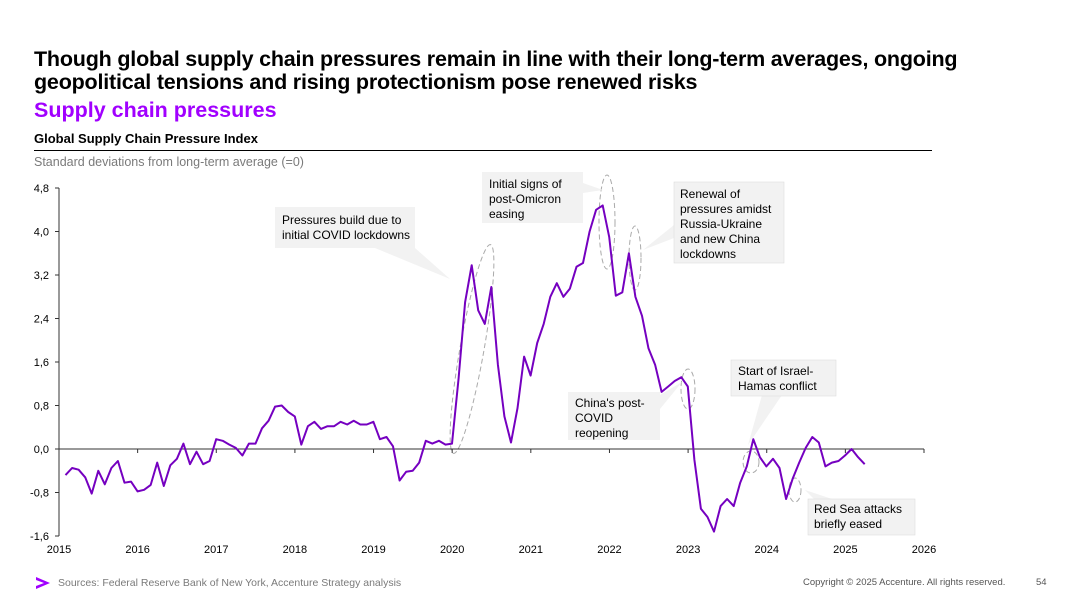  I want to click on x-tick-label: 2018, so click(295, 550).